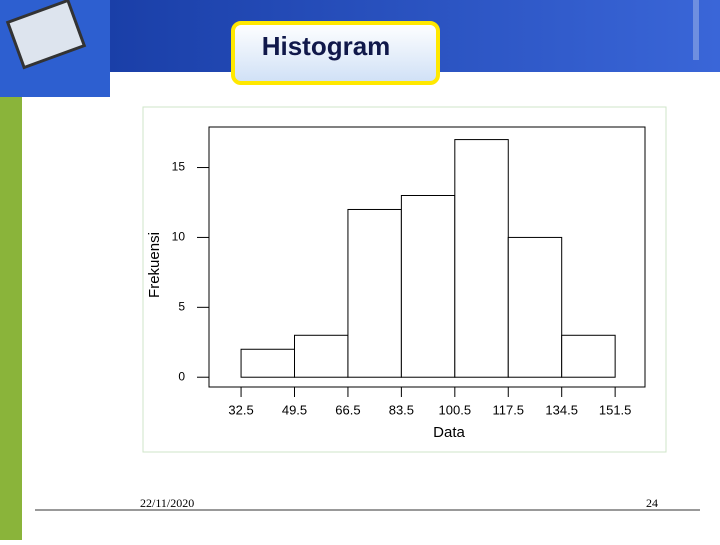 The width and height of the screenshot is (720, 545). Describe the element at coordinates (455, 409) in the screenshot. I see `x-tick-label: 100.5` at that location.